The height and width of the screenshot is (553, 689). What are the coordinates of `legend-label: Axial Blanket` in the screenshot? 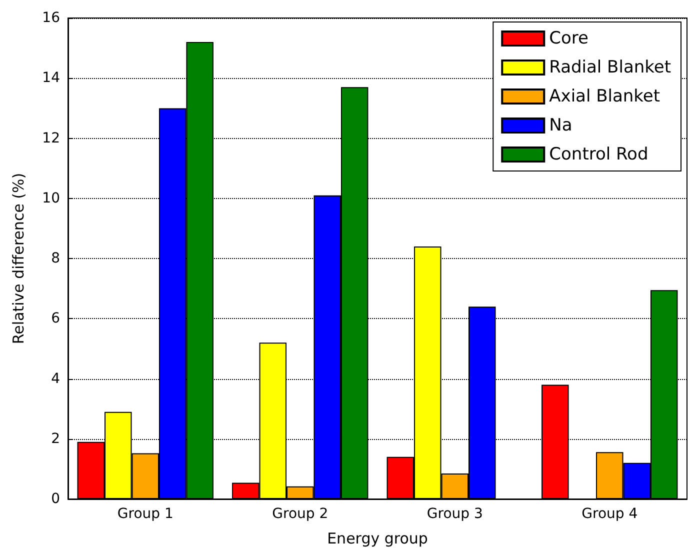 It's located at (604, 96).